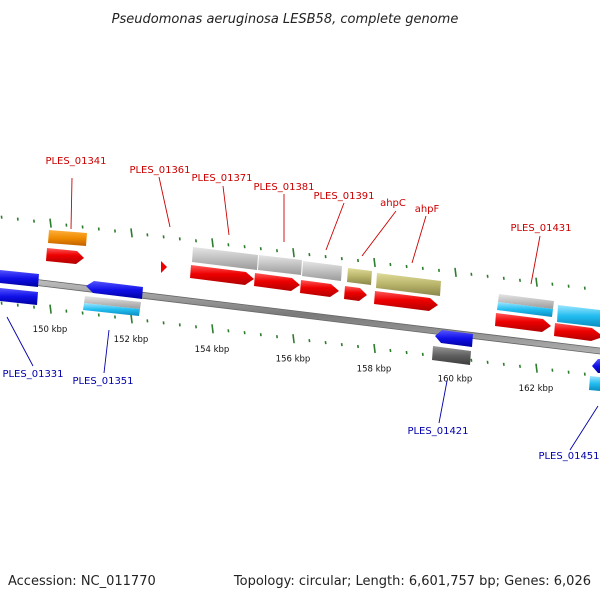 This screenshot has width=600, height=600. Describe the element at coordinates (427, 209) in the screenshot. I see `gene-label-ahpf: ahpF` at that location.